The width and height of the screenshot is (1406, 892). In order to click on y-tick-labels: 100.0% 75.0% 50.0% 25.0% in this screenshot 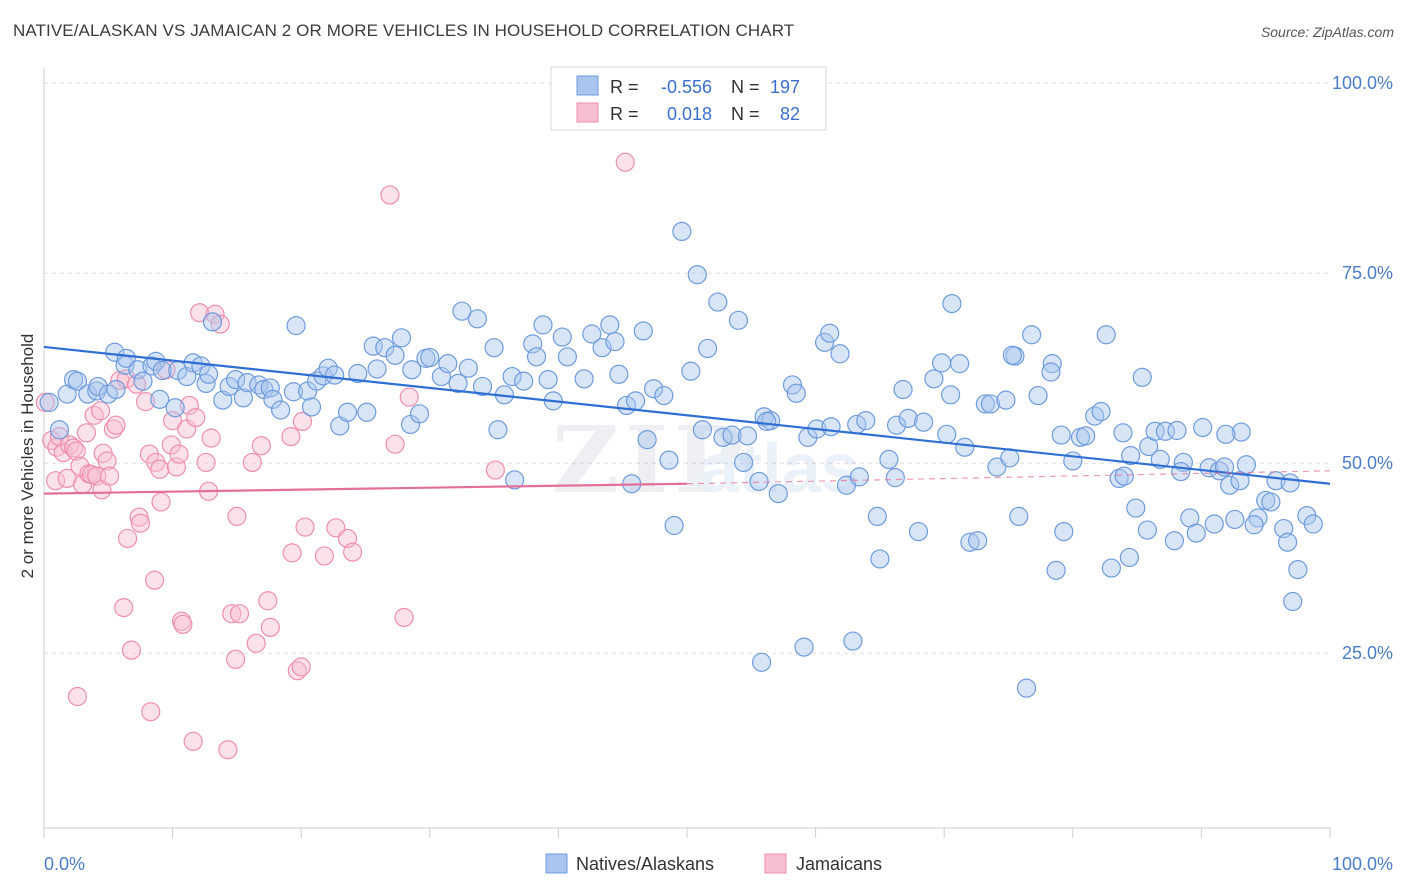, I will do `click(1362, 368)`.